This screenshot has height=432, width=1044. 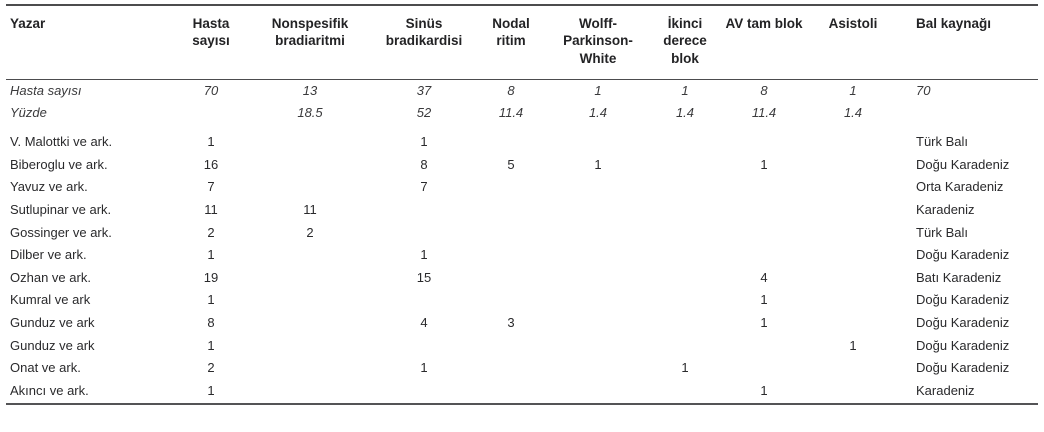 I want to click on column-header-sinus-bradikardisi: Sinüs bradikardisi, so click(x=424, y=42).